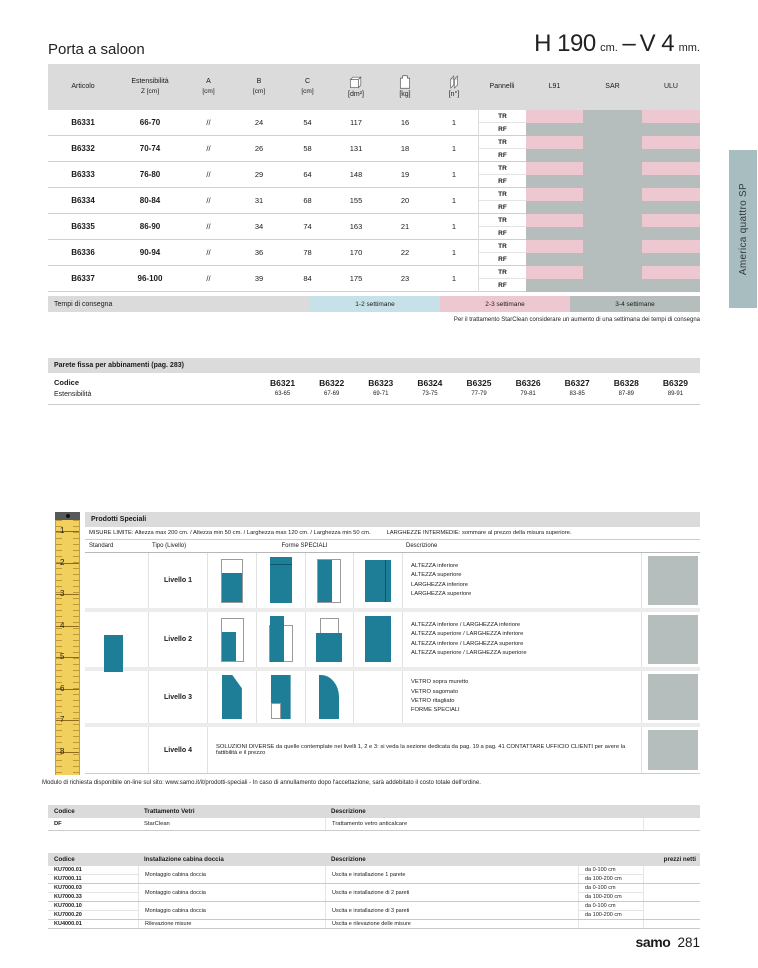  I want to click on panel-label-rf: RF, so click(502, 285).